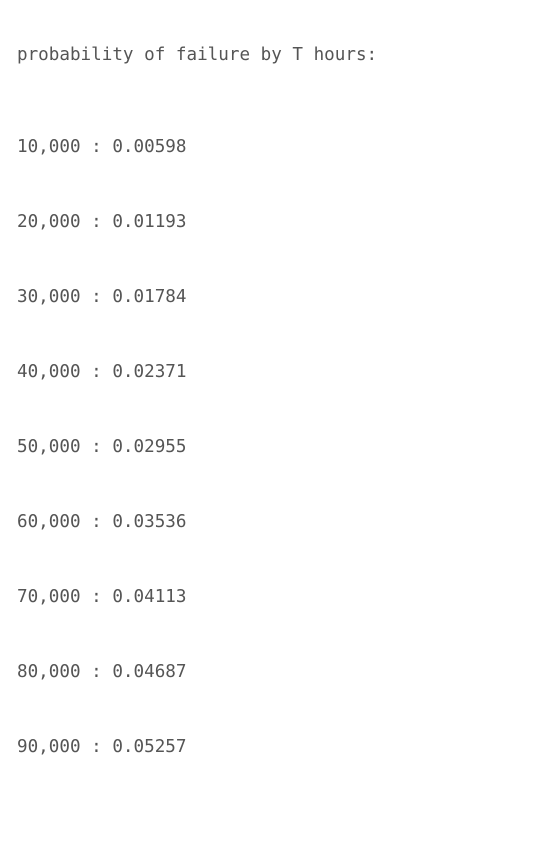  I want to click on row-hours: 20,000, so click(49, 222).